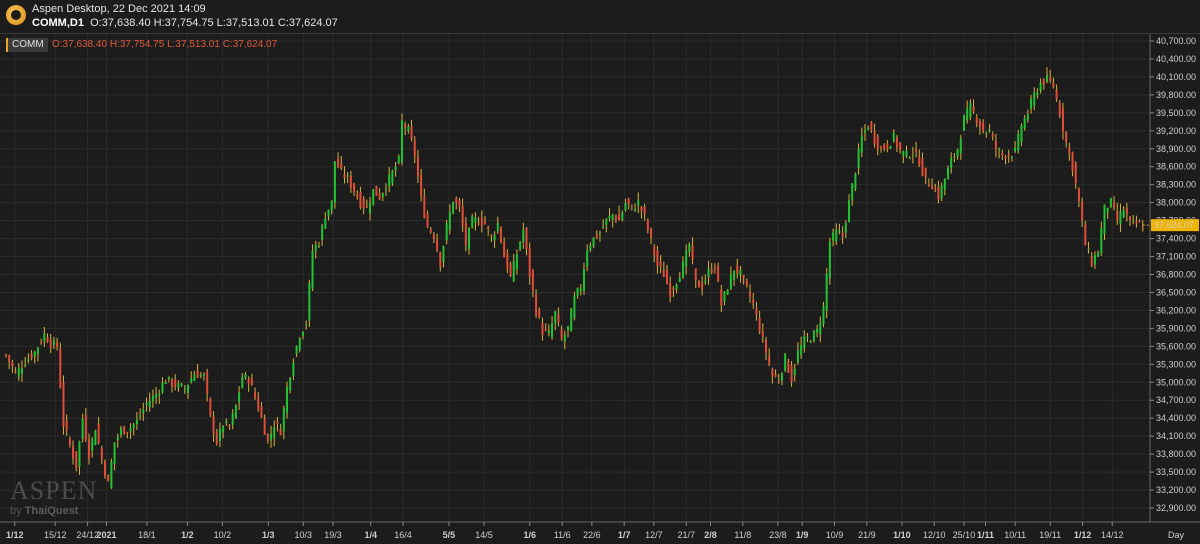 The image size is (1200, 544). Describe the element at coordinates (1176, 149) in the screenshot. I see `y-tick-label: 38,900.00` at that location.